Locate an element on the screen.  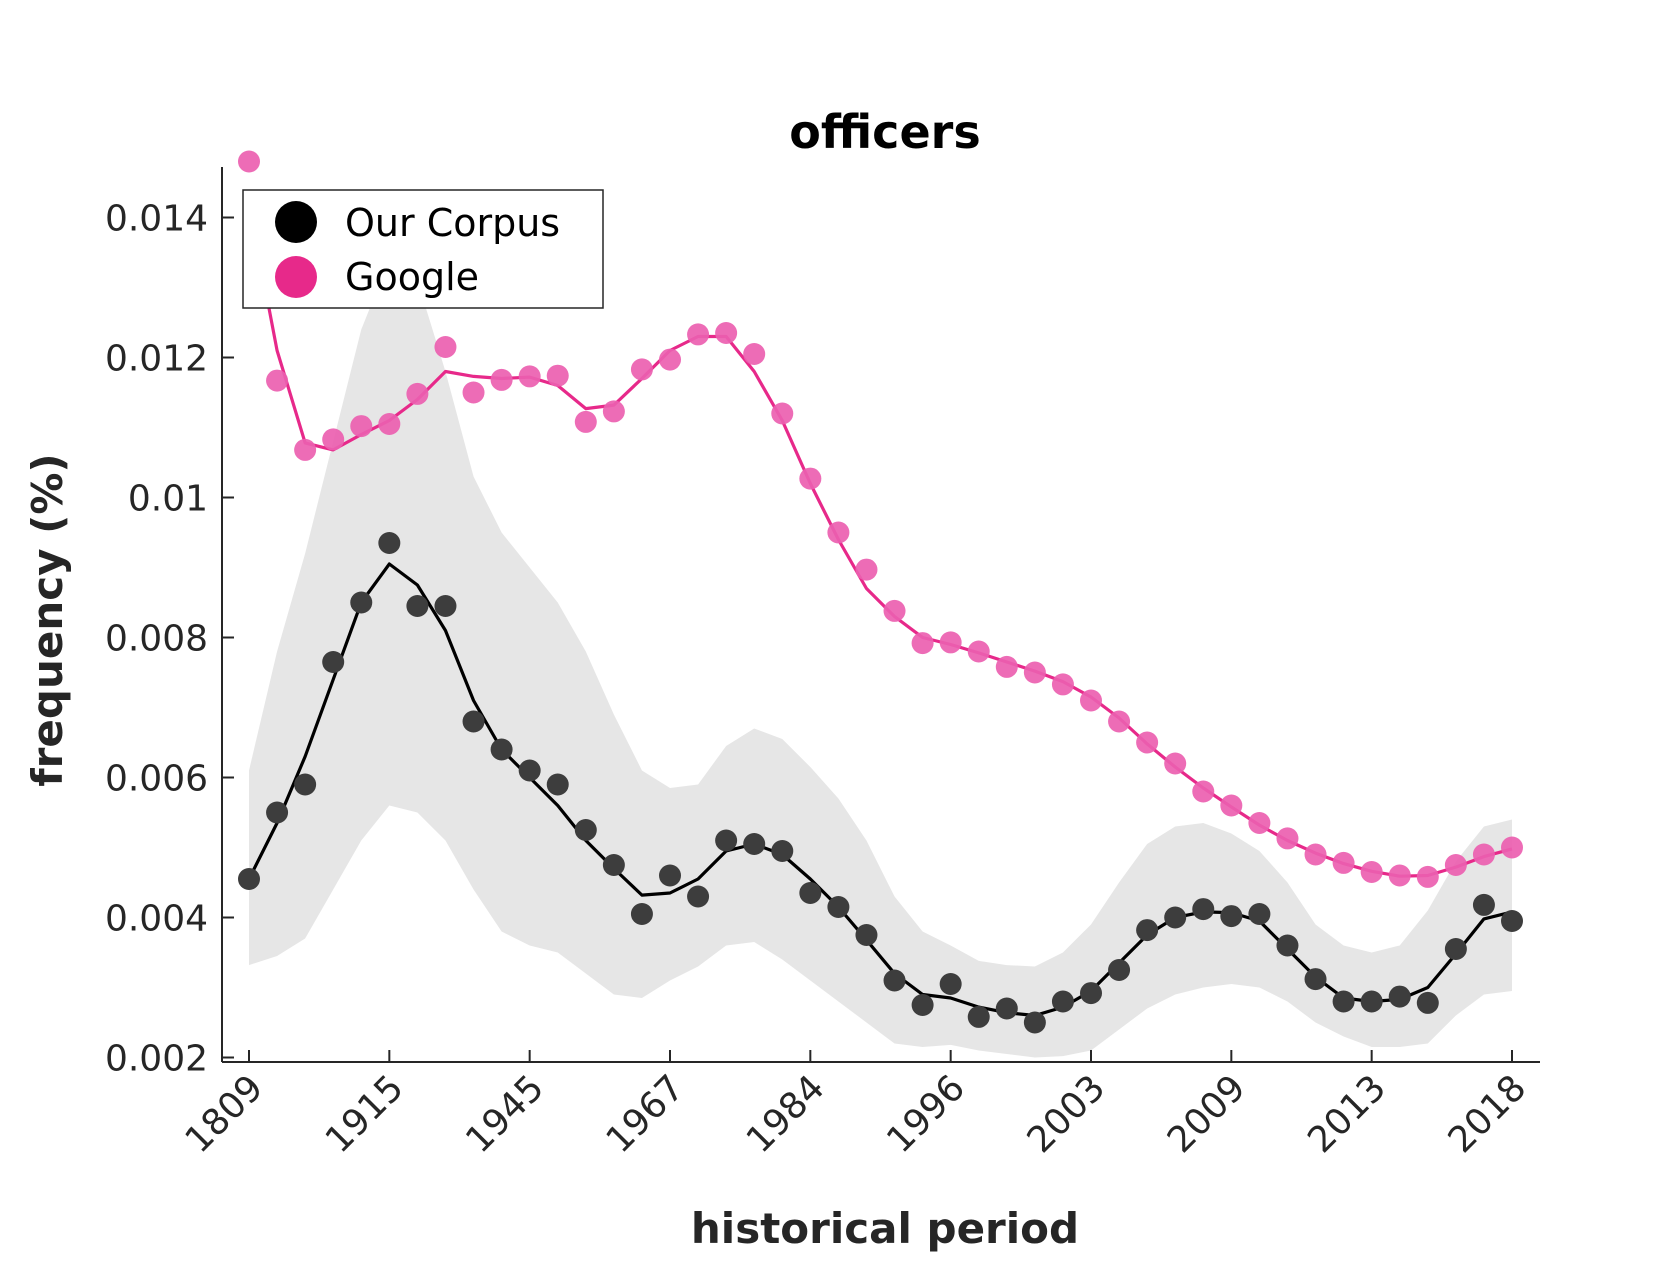
x-tick-label: 1809 is located at coordinates (225, 1114).